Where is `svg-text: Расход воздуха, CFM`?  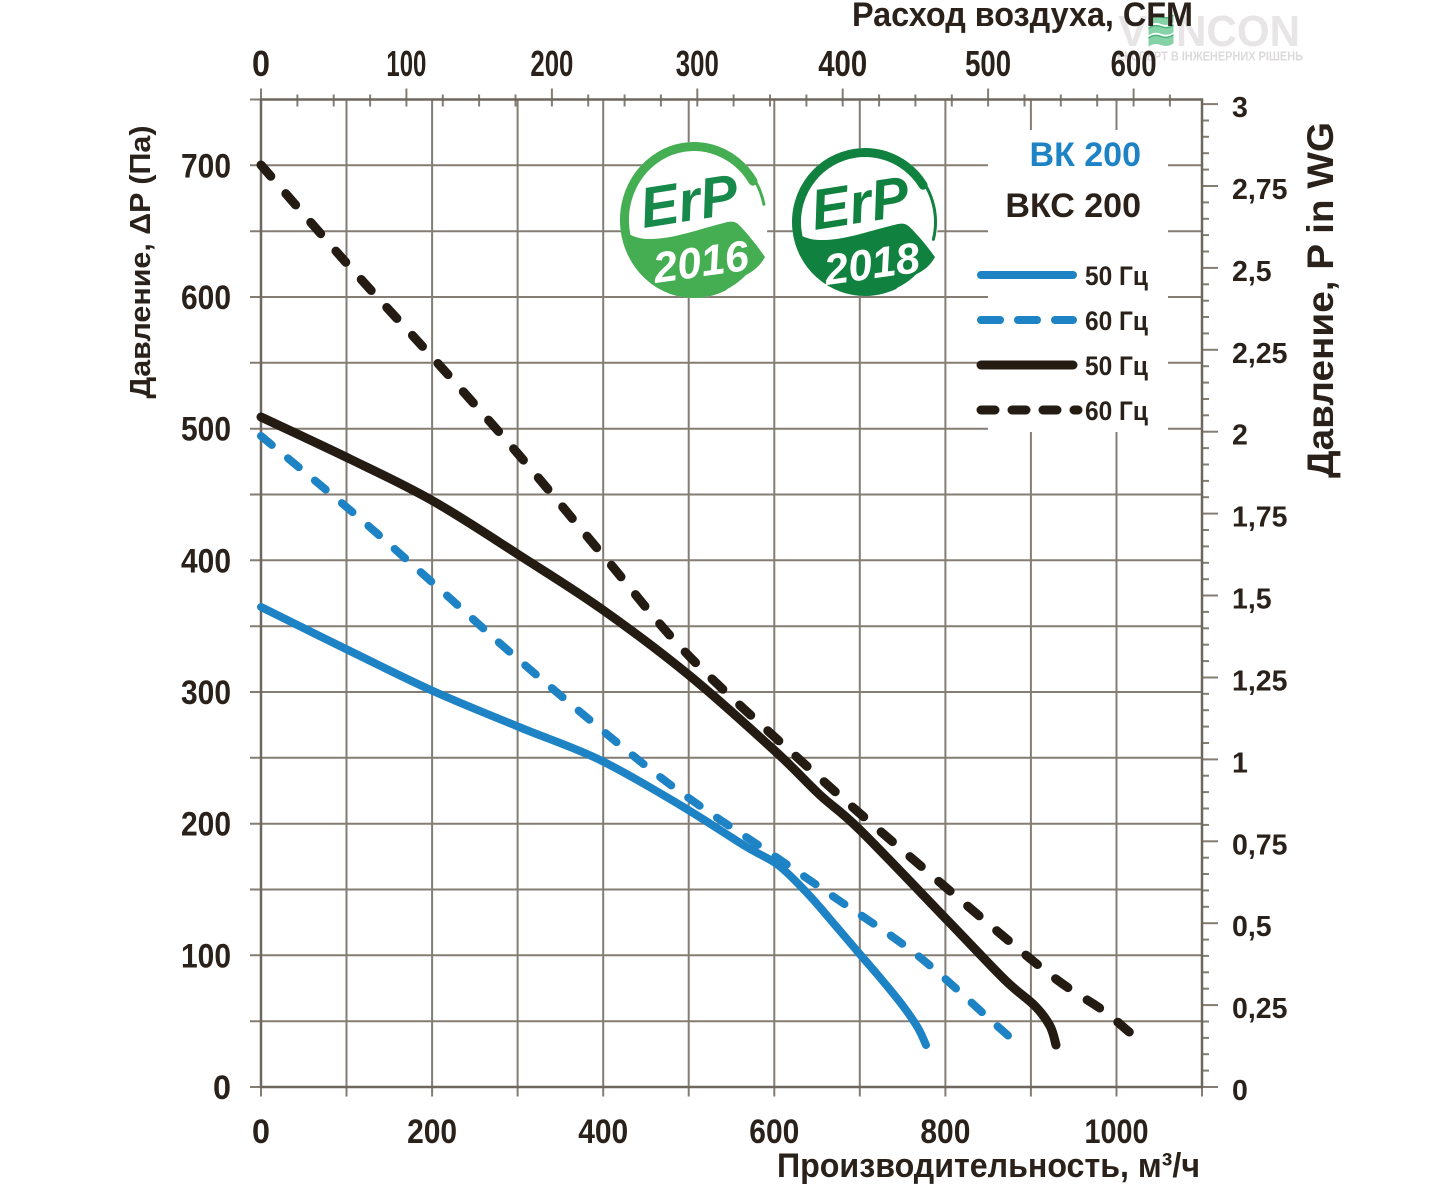
svg-text: Расход воздуха, CFM is located at coordinates (1022, 17).